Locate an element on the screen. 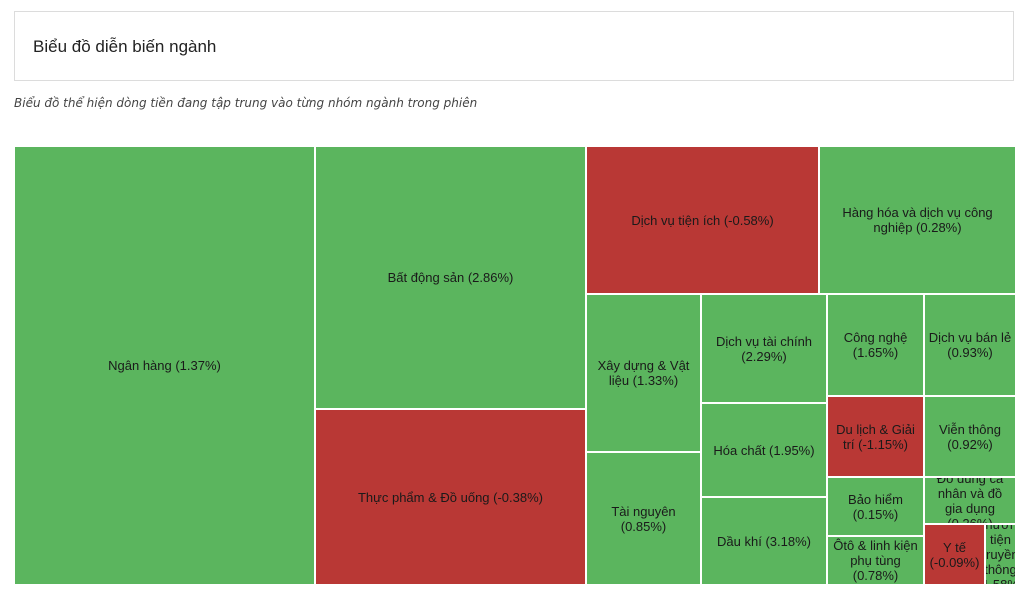 This screenshot has width=1024, height=593. treemap-tile-label: Xây dựng & Vật liệu (1.33%) is located at coordinates (643, 373).